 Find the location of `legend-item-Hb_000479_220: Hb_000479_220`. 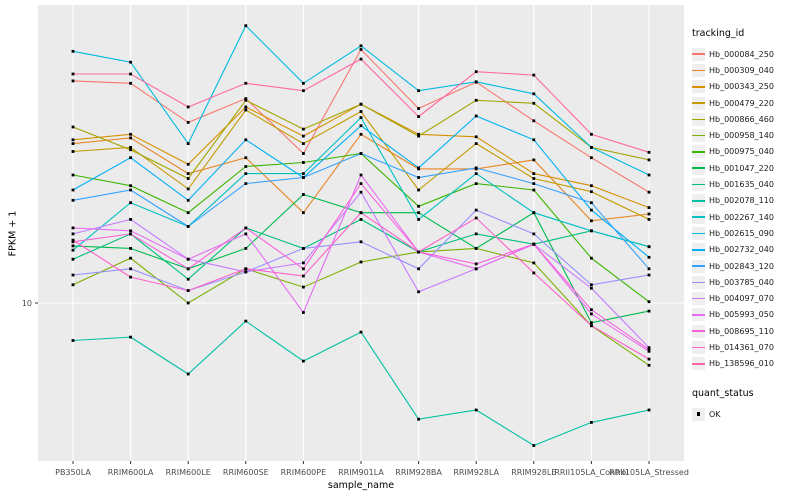

legend-item-Hb_000479_220: Hb_000479_220 is located at coordinates (744, 103).